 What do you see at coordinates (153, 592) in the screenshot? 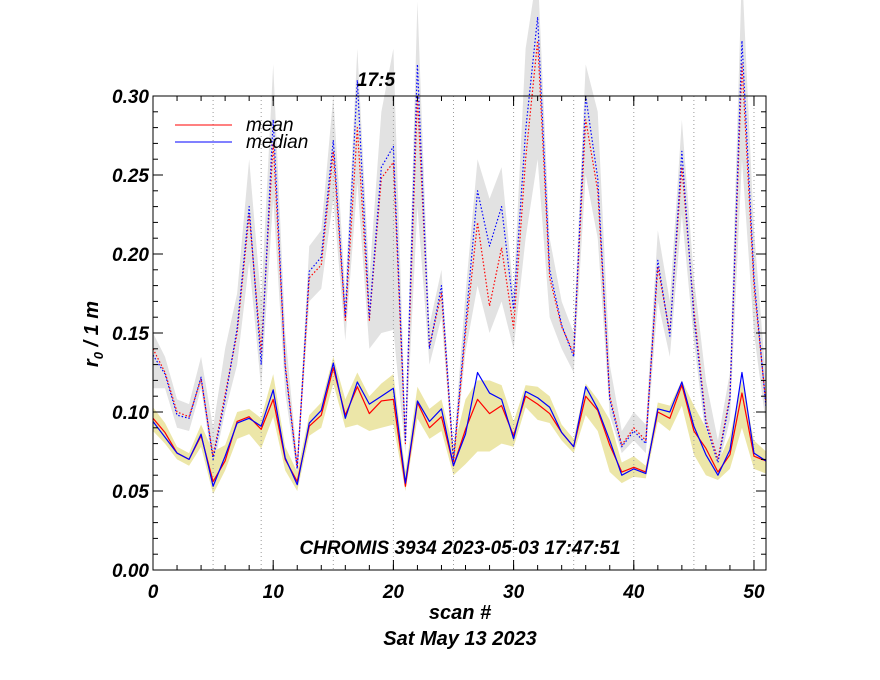
I see `x-tick-label: 0` at bounding box center [153, 592].